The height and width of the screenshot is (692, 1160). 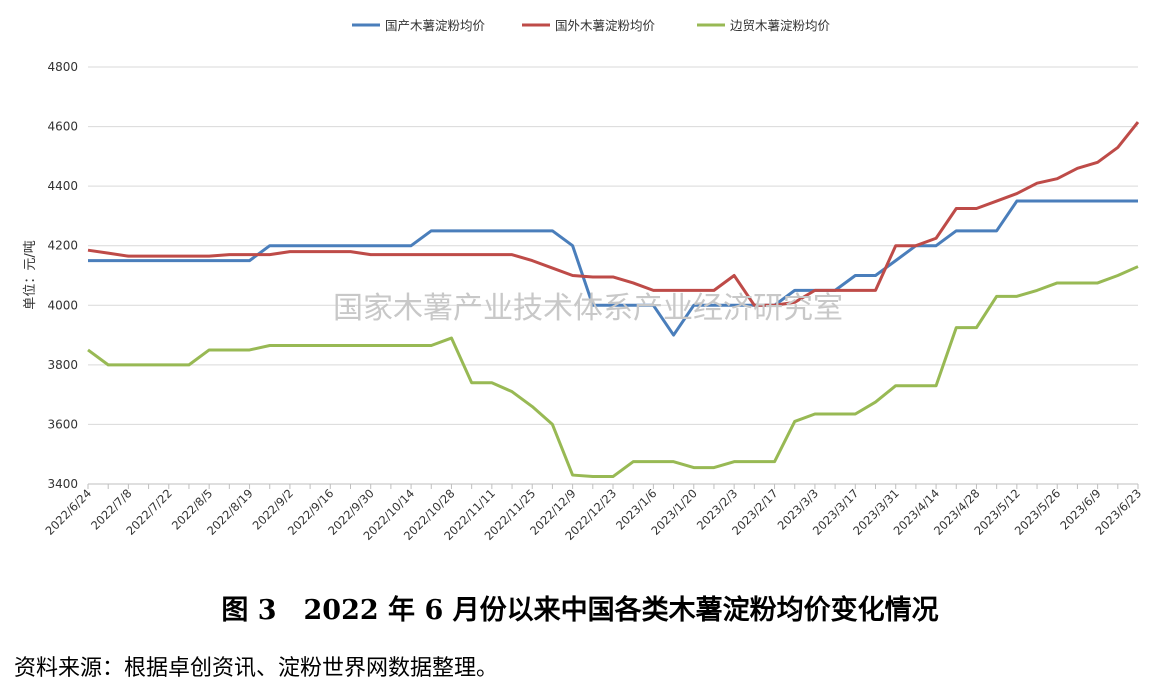 I want to click on source: 资料来源：根据卓创资讯、淀粉世界网数据整理。, so click(x=256, y=668).